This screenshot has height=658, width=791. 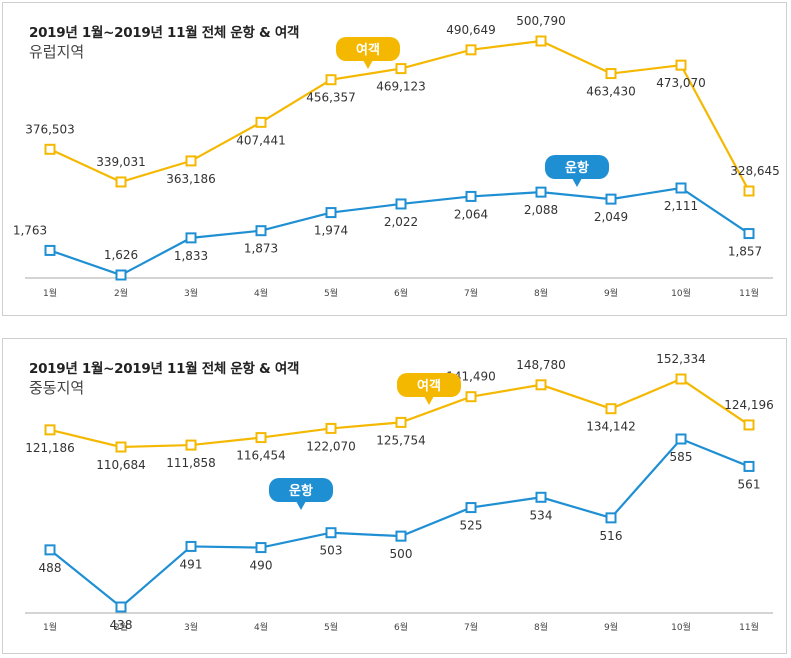 What do you see at coordinates (681, 206) in the screenshot?
I see `data-label: 2,111` at bounding box center [681, 206].